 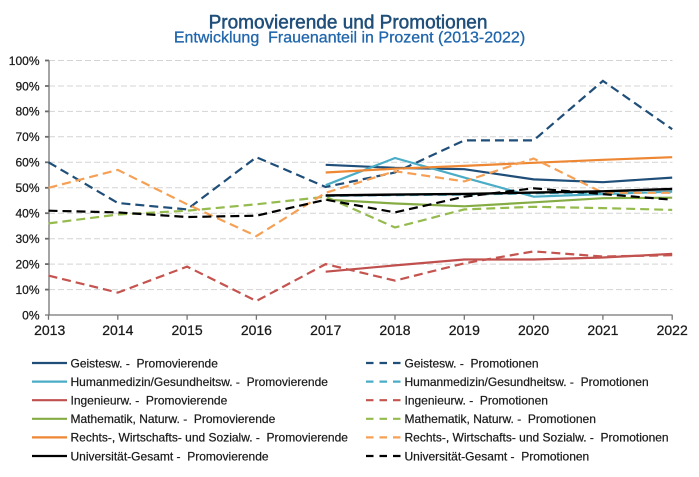 I want to click on svg-text: 30%, so click(x=27, y=239).